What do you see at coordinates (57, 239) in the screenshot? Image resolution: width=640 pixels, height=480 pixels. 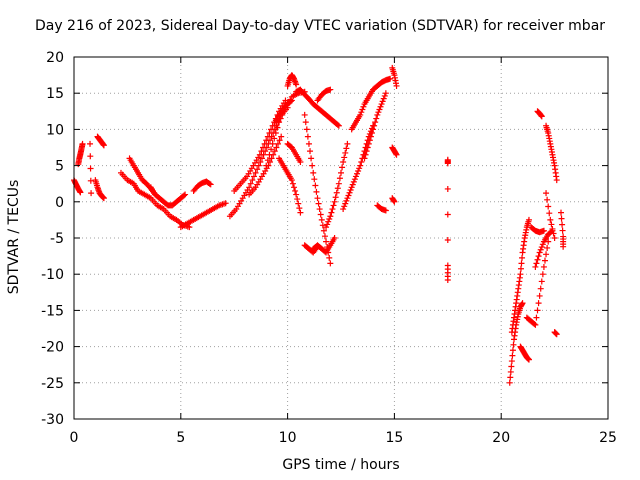 I see `y-tick-label: -5` at bounding box center [57, 239].